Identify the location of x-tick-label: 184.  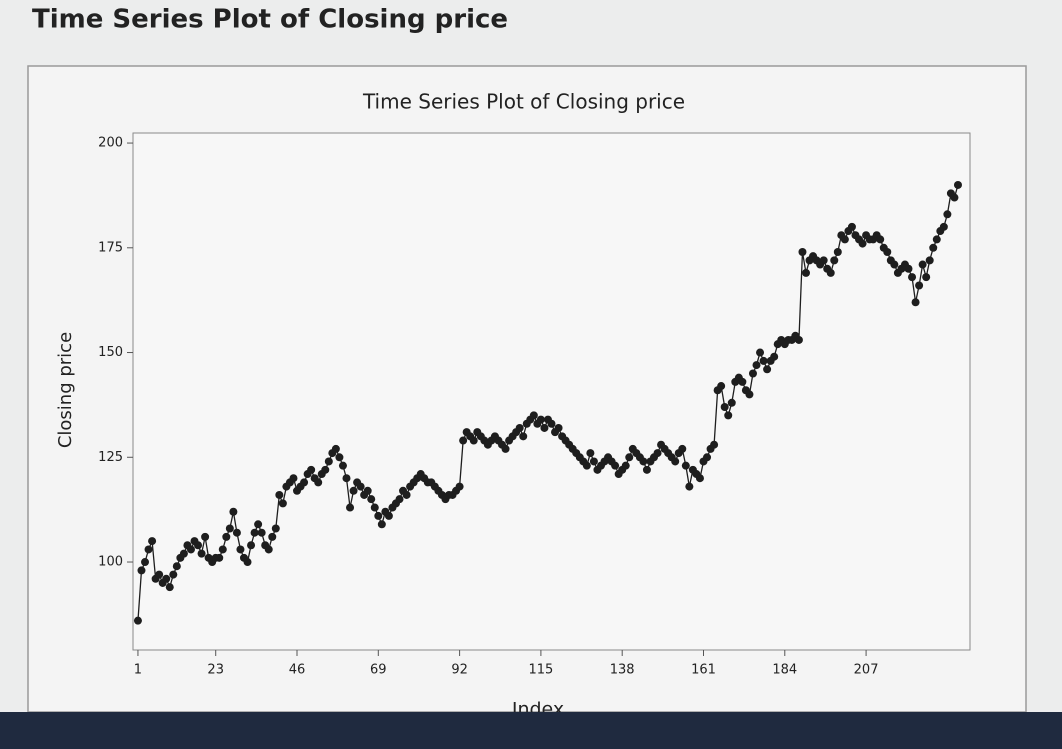
(784, 670).